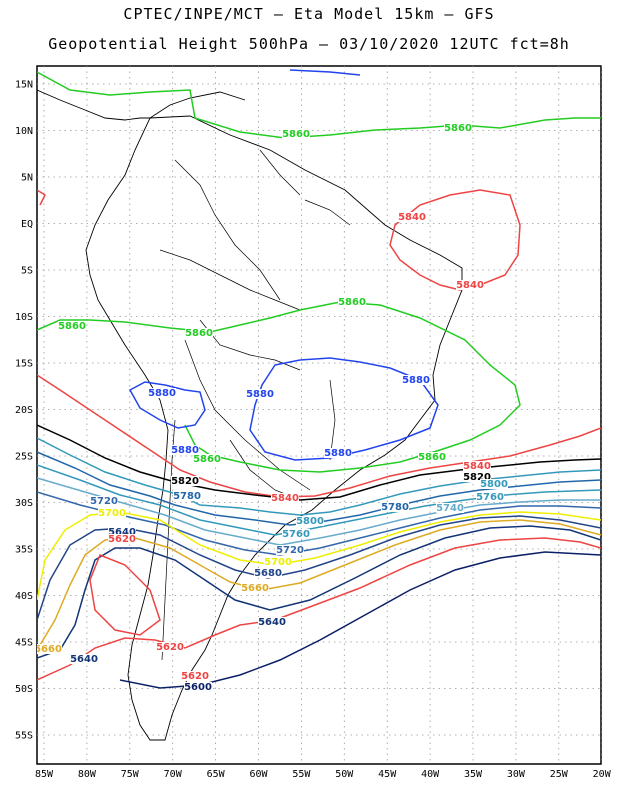 This screenshot has width=618, height=800. I want to click on lon-tick-label: 30W, so click(516, 774).